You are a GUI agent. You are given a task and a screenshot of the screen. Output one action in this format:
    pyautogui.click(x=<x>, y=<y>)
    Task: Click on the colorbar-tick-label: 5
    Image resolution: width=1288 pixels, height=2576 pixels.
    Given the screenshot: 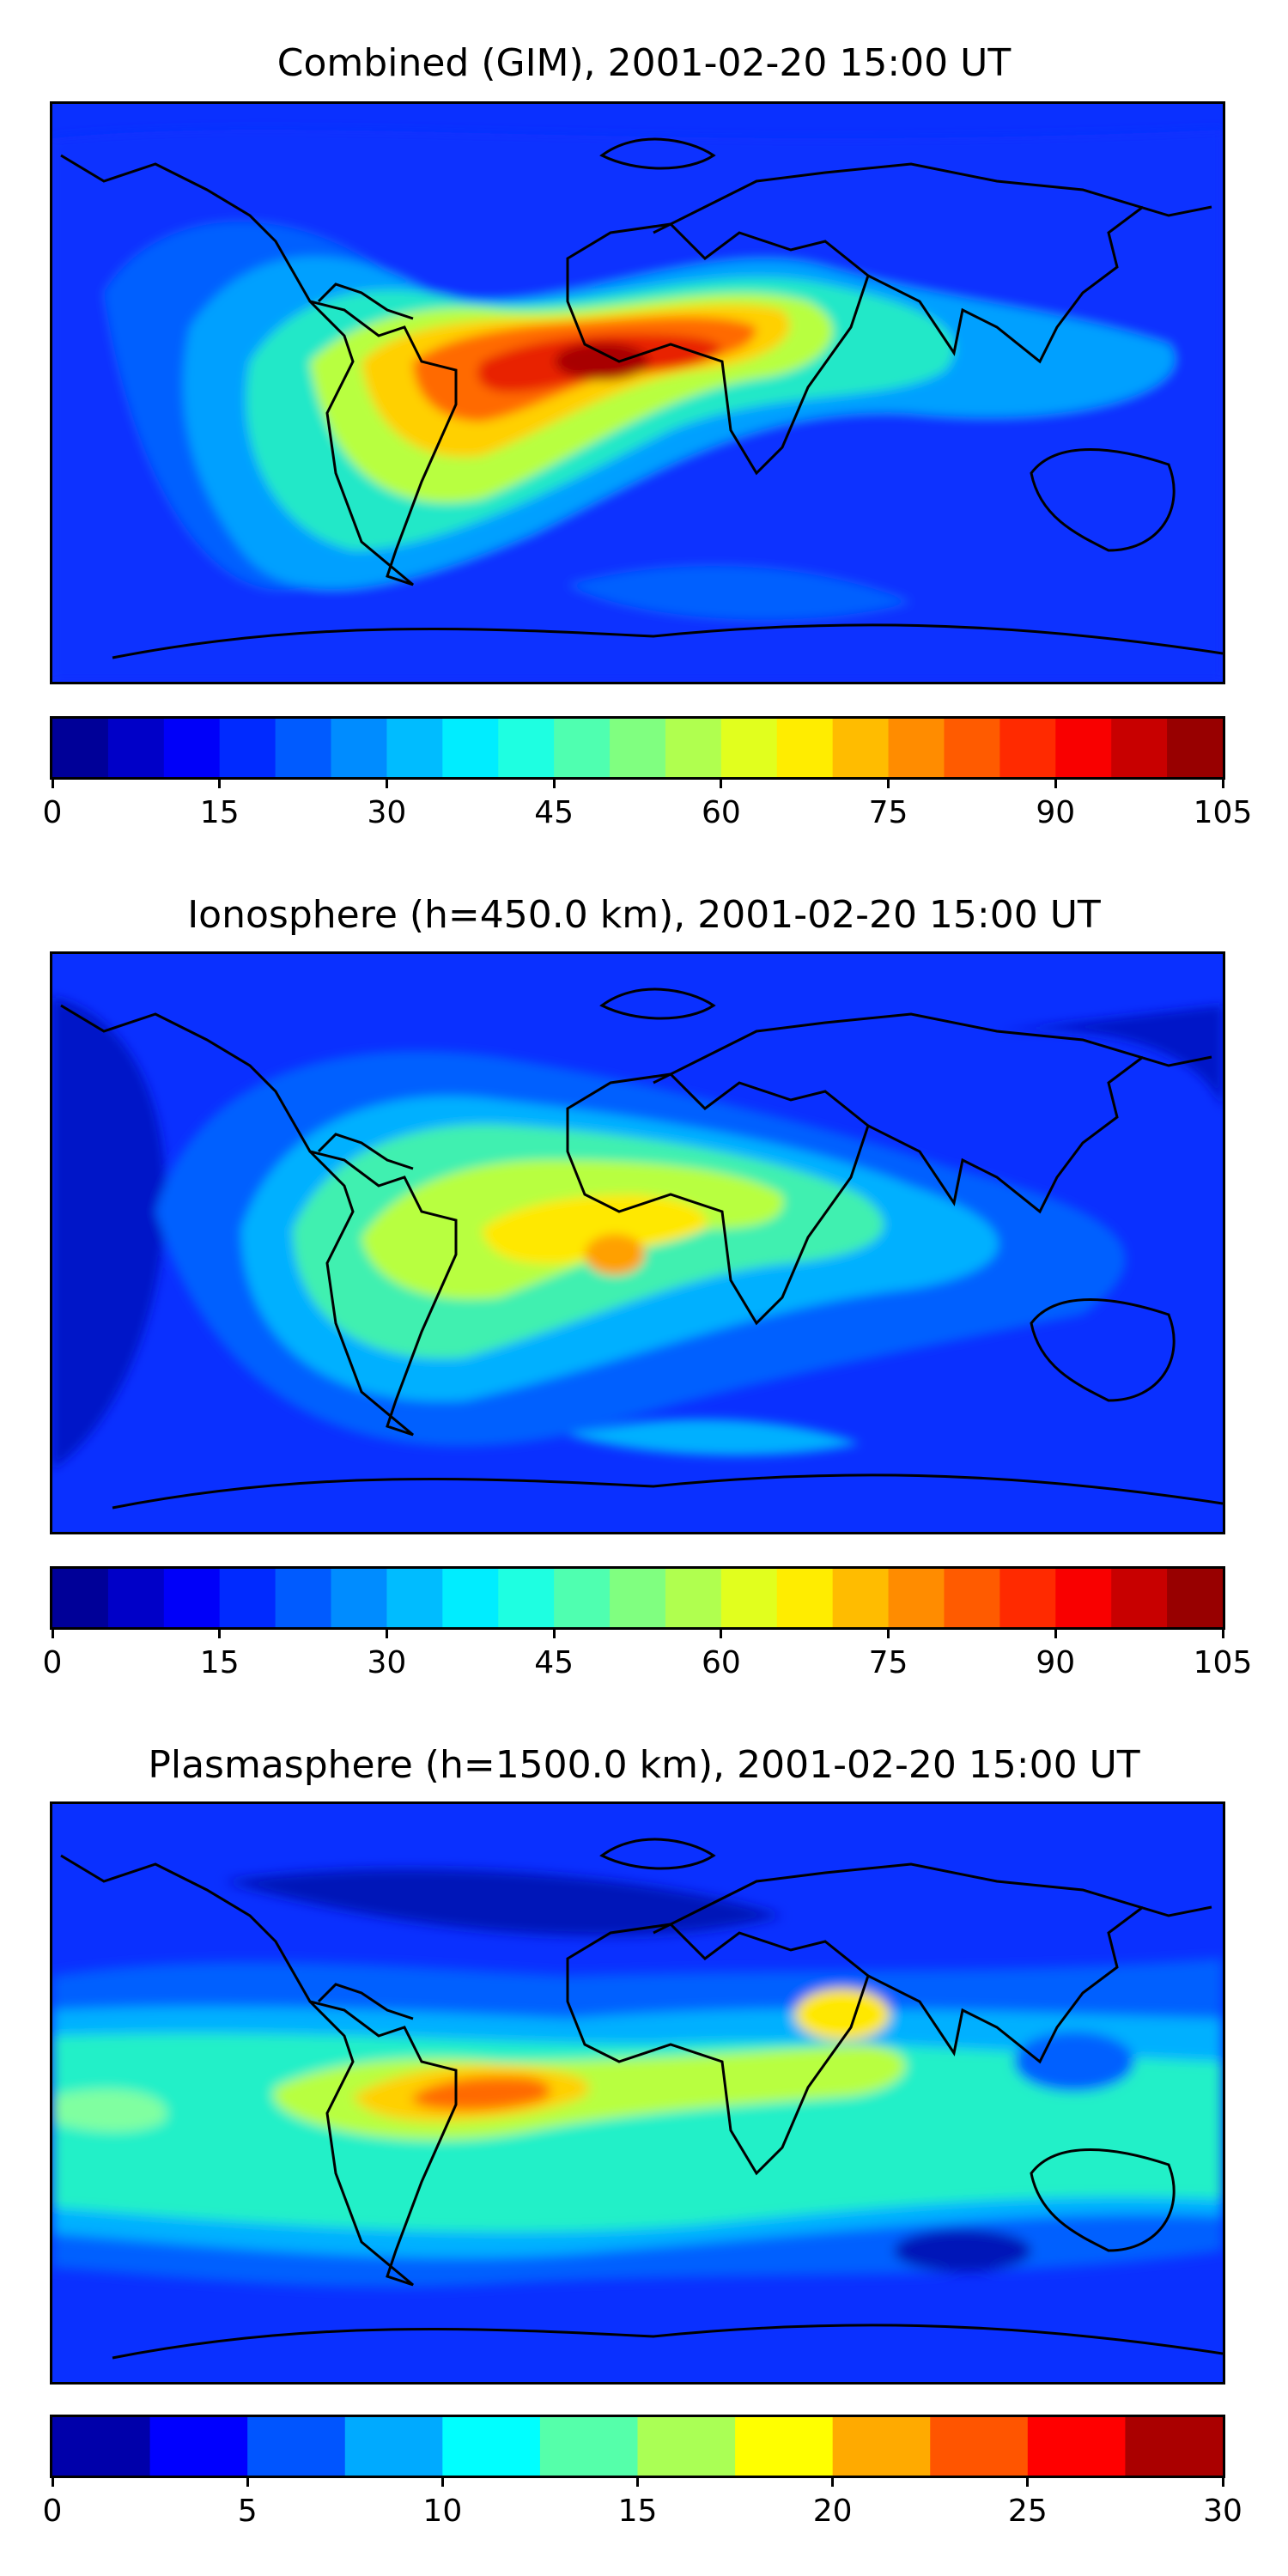 What is the action you would take?
    pyautogui.click(x=248, y=2511)
    